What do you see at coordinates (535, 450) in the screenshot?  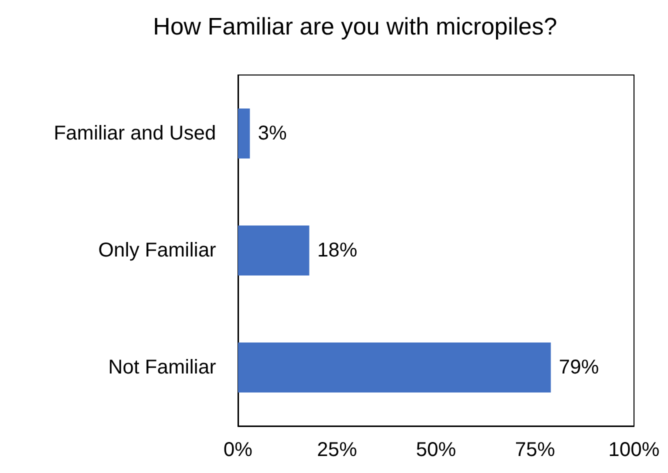 I see `x-tick-label: 75%` at bounding box center [535, 450].